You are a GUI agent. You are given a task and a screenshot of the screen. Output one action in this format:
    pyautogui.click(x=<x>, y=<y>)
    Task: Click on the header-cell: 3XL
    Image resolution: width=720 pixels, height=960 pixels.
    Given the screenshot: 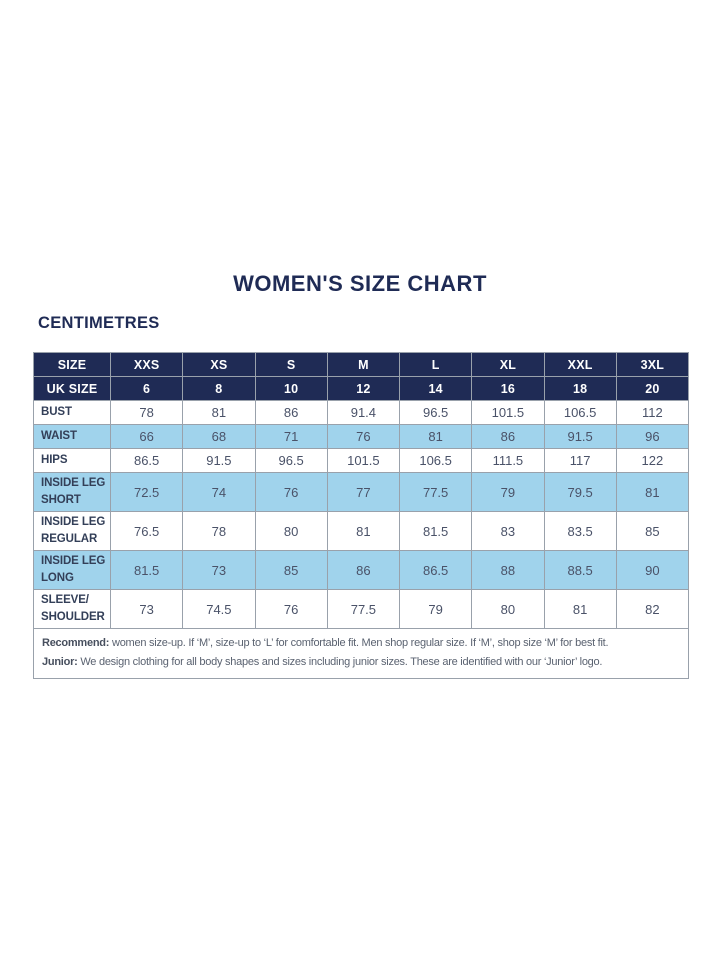 What is the action you would take?
    pyautogui.click(x=652, y=364)
    